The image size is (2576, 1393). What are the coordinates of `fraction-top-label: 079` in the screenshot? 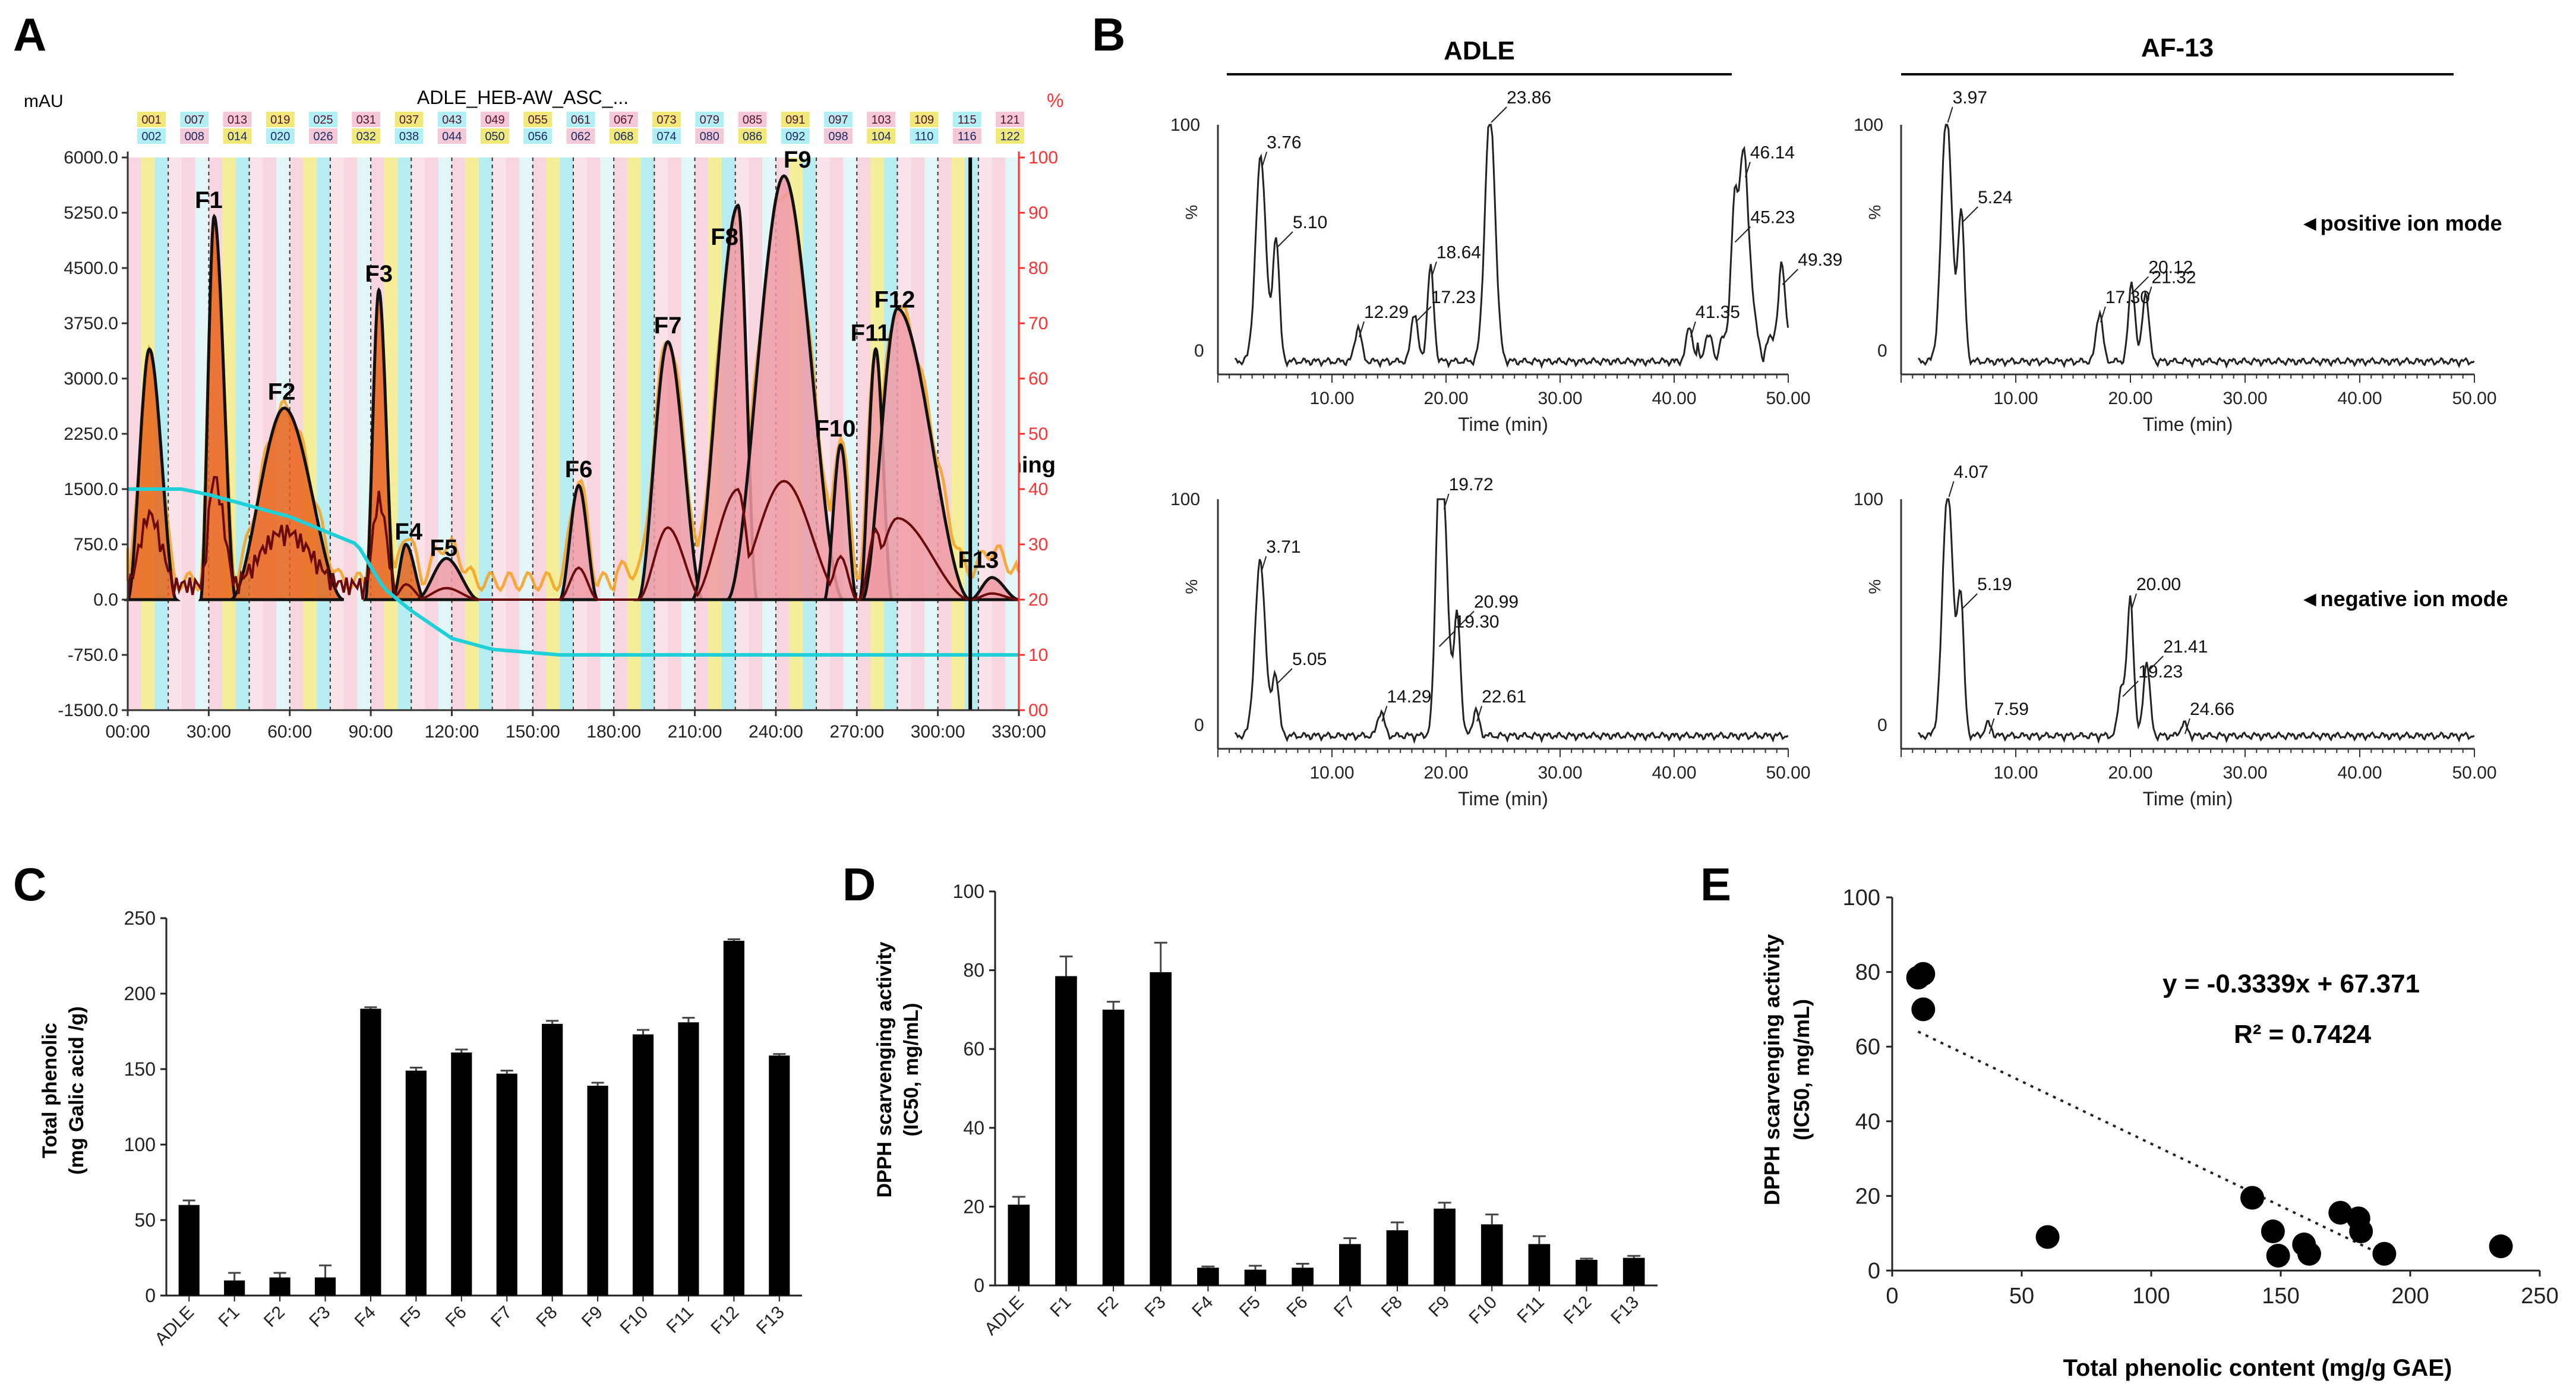 It's located at (709, 120).